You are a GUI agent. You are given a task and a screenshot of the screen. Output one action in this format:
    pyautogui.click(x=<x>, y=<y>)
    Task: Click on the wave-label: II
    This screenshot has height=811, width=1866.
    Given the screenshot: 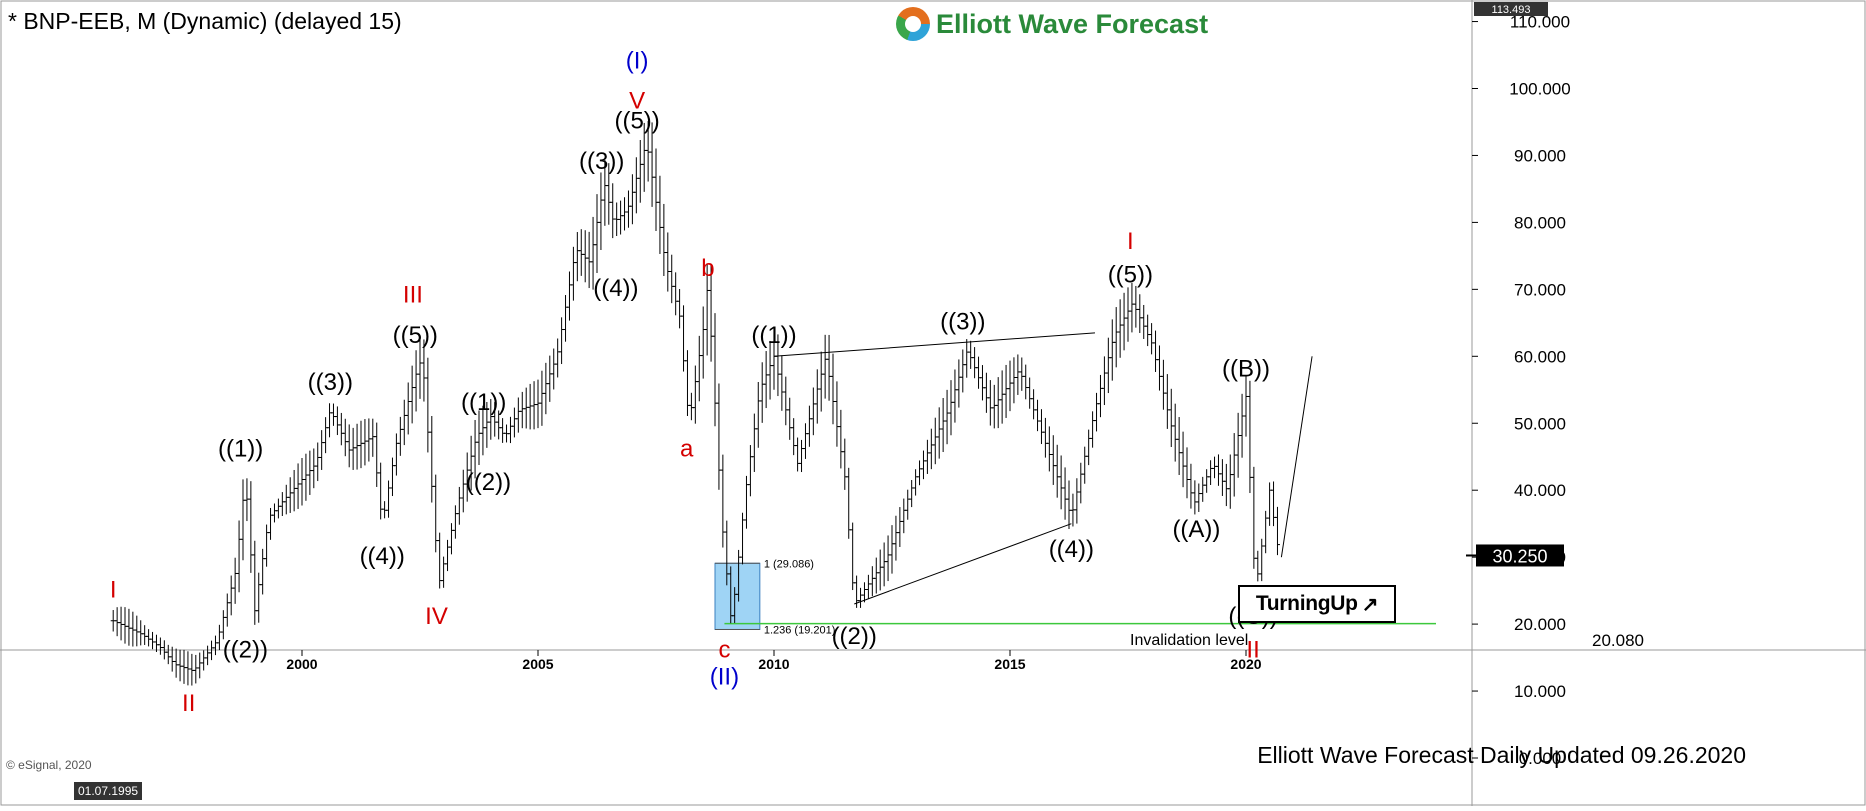 What is the action you would take?
    pyautogui.click(x=1252, y=650)
    